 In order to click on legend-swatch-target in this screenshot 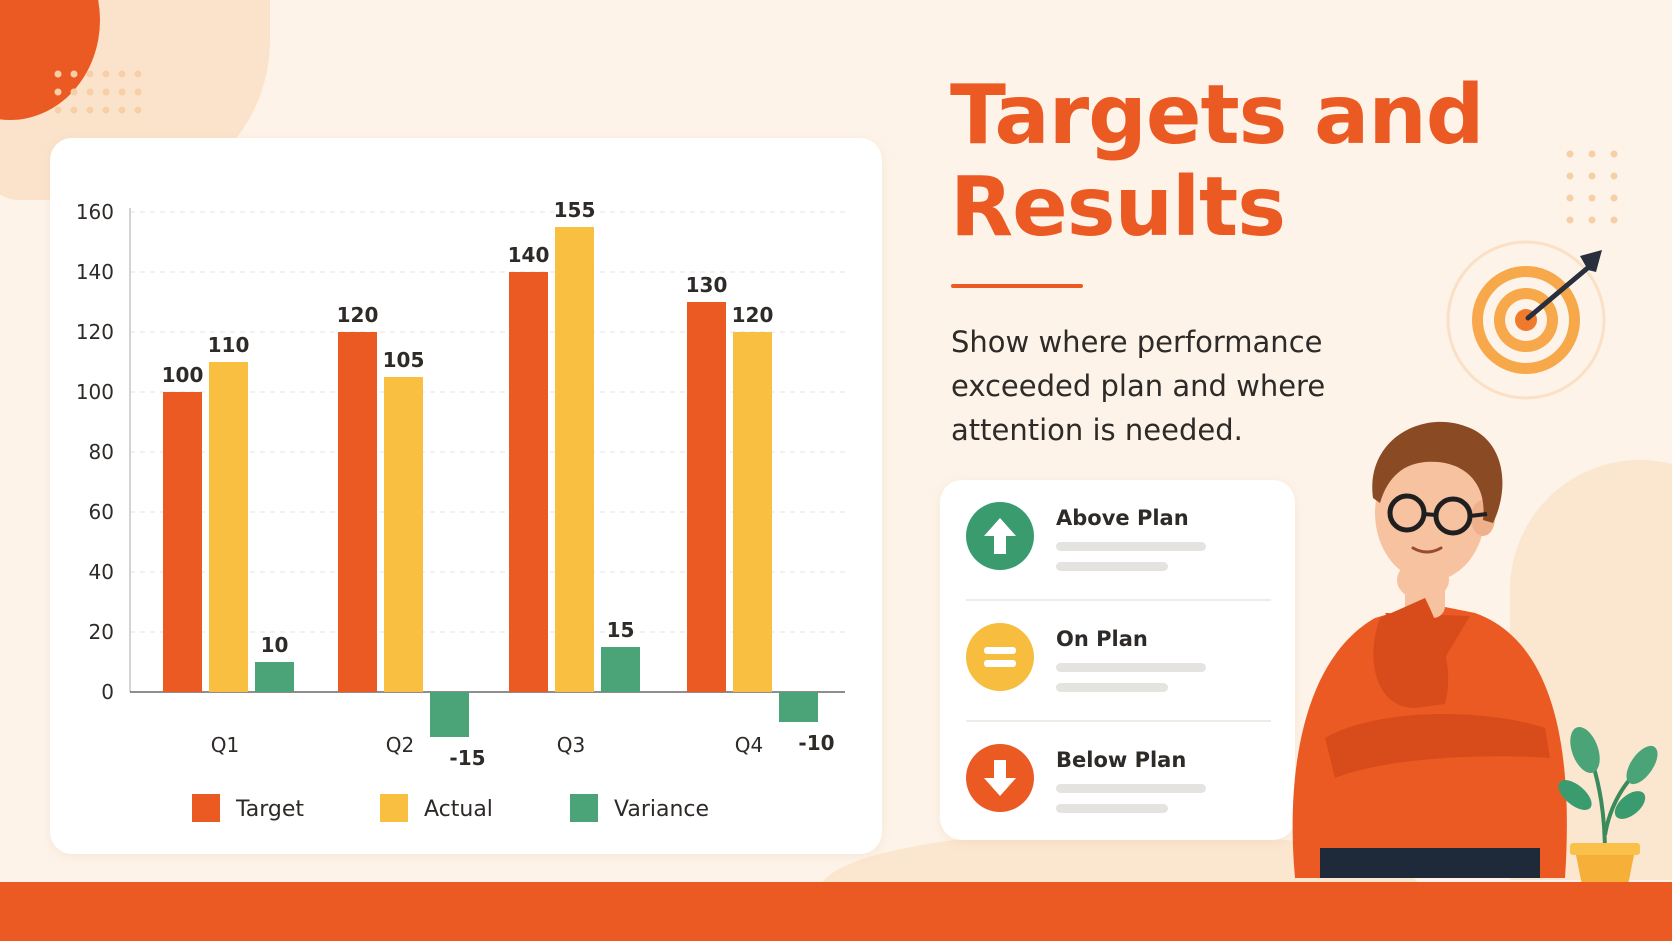, I will do `click(206, 808)`.